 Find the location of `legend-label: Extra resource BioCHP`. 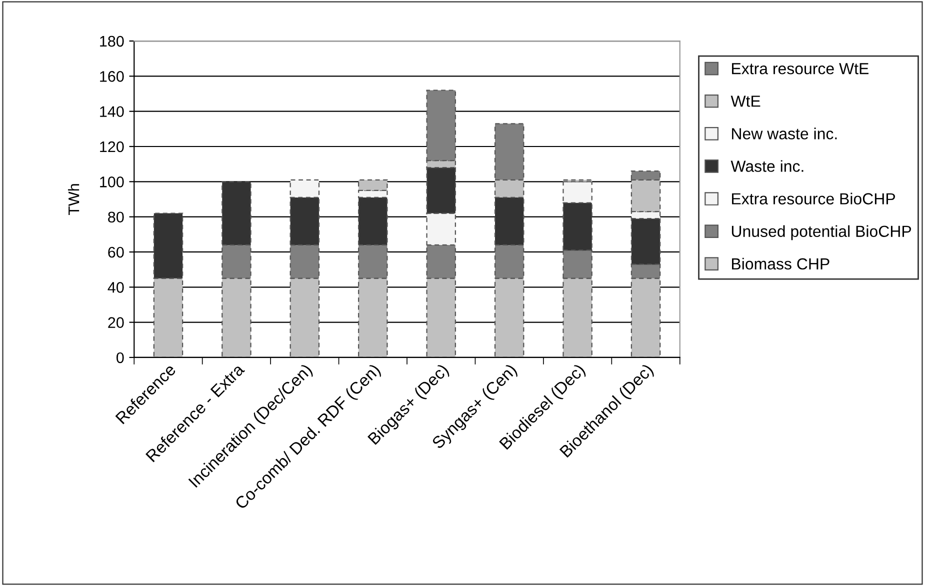

legend-label: Extra resource BioCHP is located at coordinates (813, 198).